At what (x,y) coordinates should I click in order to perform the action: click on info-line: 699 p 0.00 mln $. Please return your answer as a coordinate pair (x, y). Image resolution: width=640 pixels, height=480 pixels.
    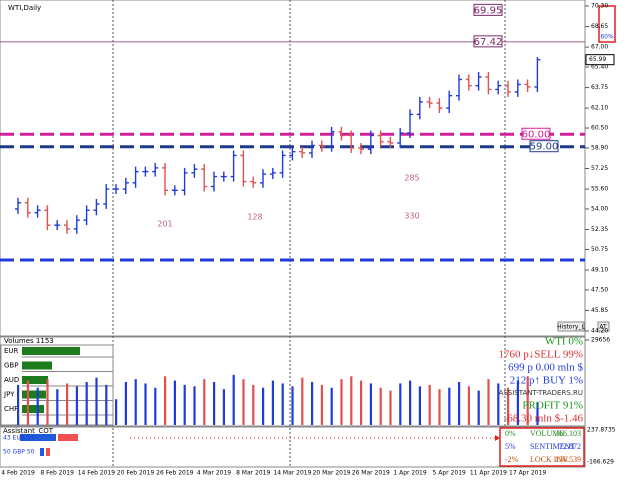
    Looking at the image, I should click on (545, 368).